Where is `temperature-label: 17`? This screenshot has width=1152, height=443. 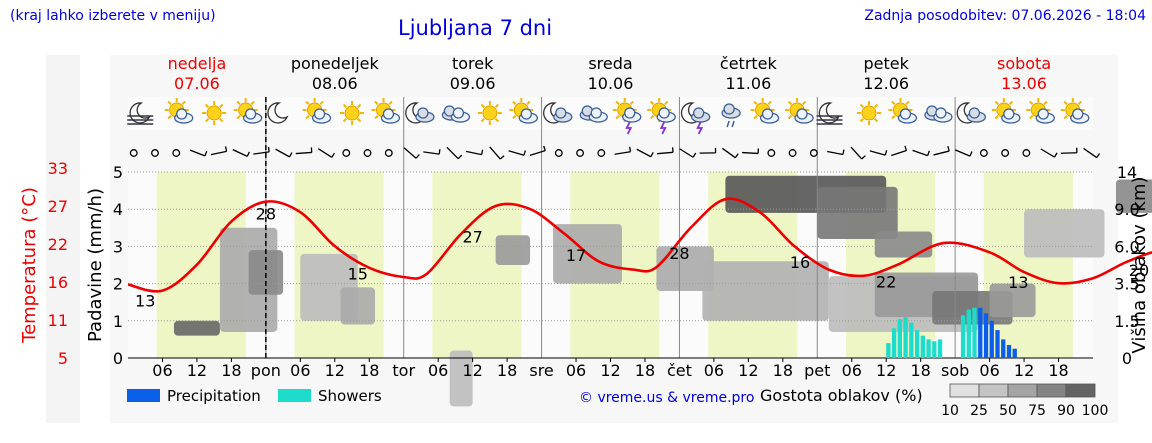 temperature-label: 17 is located at coordinates (576, 255).